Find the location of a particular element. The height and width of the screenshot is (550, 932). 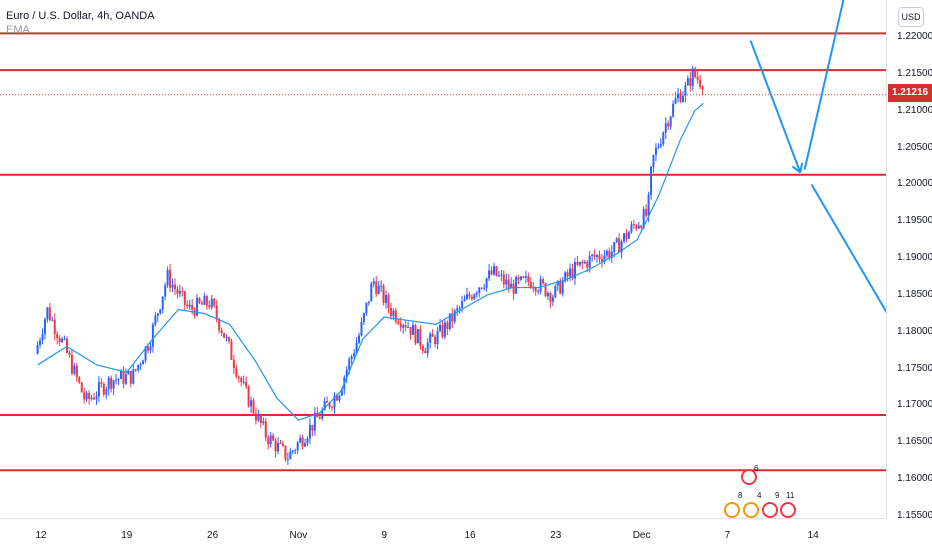

price-axis-border is located at coordinates (886, 259).